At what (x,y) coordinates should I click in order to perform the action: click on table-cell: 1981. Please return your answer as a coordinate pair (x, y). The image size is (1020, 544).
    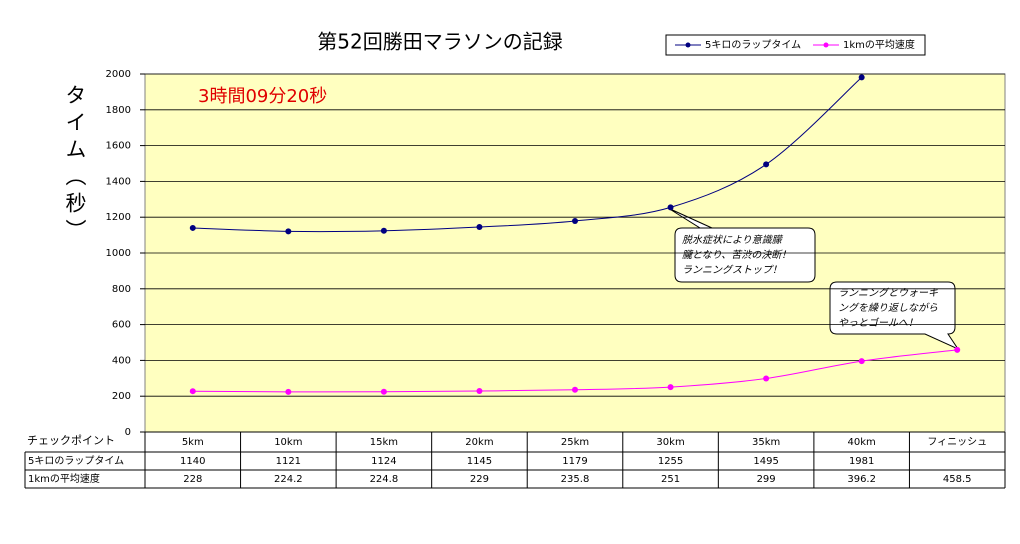
    Looking at the image, I should click on (861, 461).